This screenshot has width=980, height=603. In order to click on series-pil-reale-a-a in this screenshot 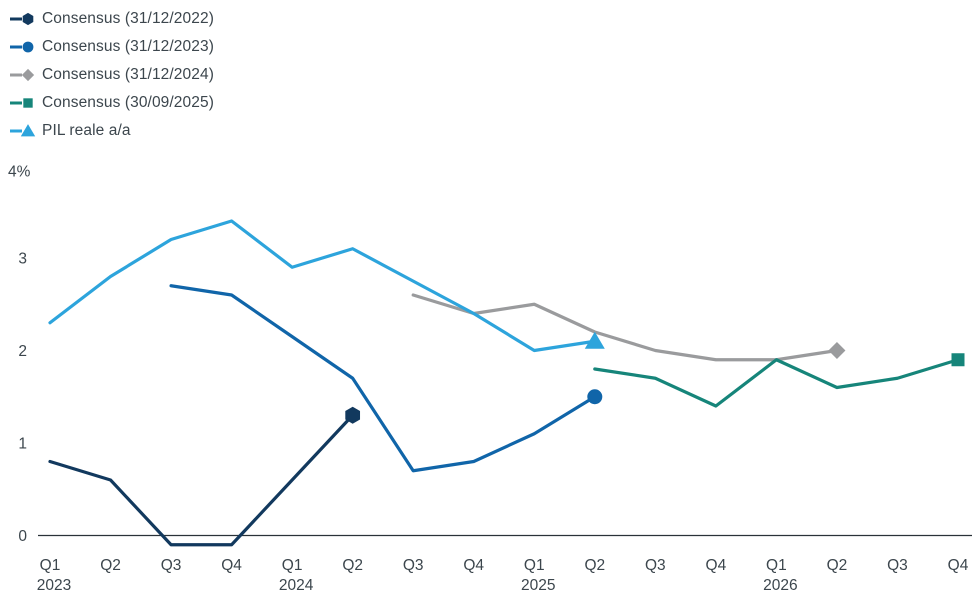, I will do `click(326, 286)`.